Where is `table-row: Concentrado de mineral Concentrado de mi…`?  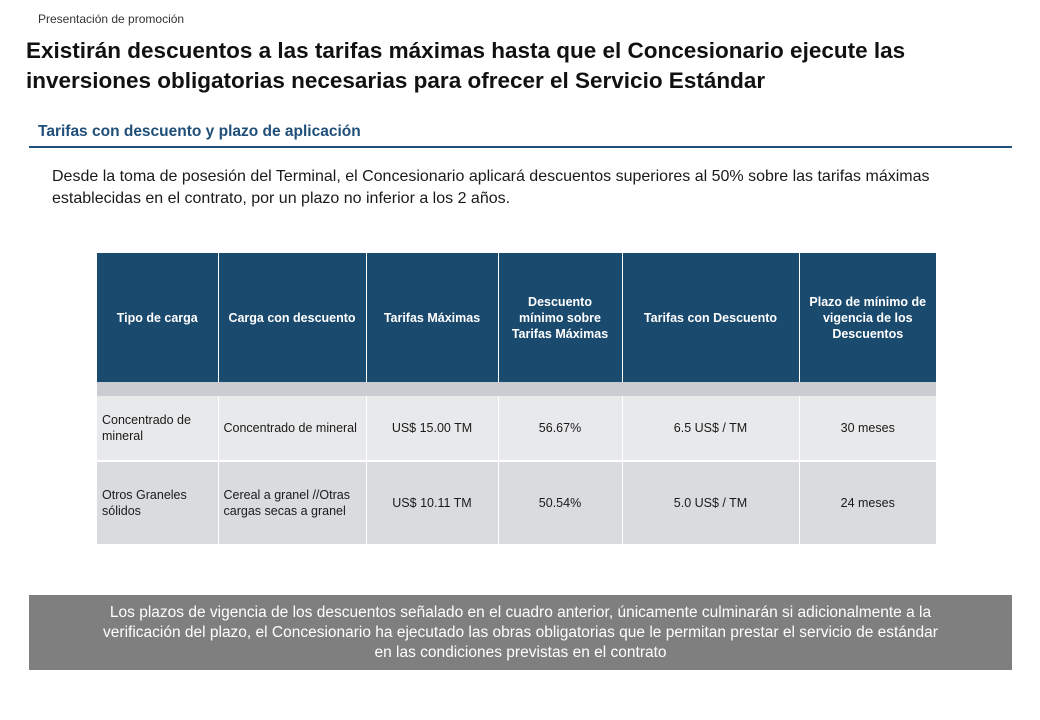
table-row: Concentrado de mineral Concentrado de mi… is located at coordinates (516, 429).